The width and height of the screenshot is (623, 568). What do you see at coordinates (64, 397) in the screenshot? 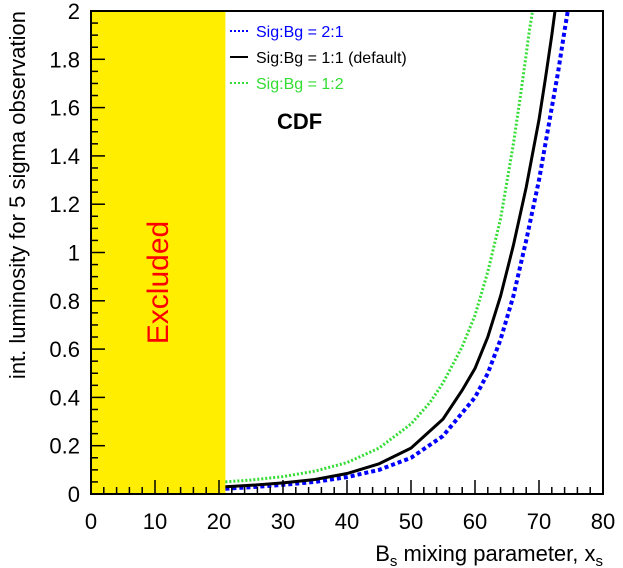
I see `y-tick-label: 0.4` at bounding box center [64, 397].